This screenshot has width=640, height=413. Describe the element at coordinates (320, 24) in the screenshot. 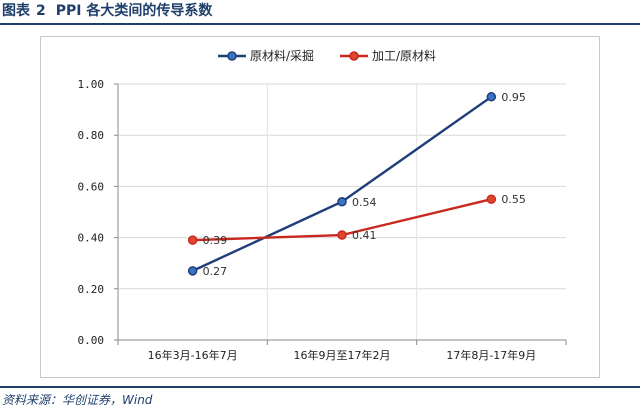

I see `top-rule` at that location.